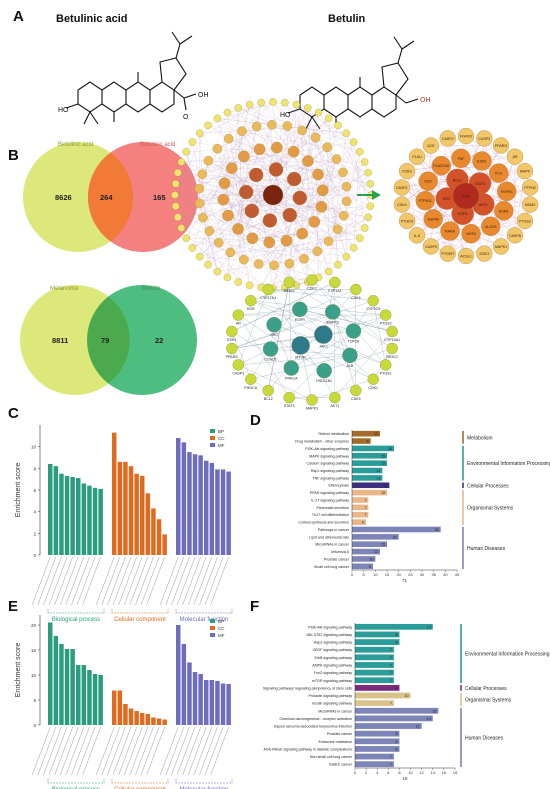  I want to click on network-node-label: MDM2, so click(530, 205).